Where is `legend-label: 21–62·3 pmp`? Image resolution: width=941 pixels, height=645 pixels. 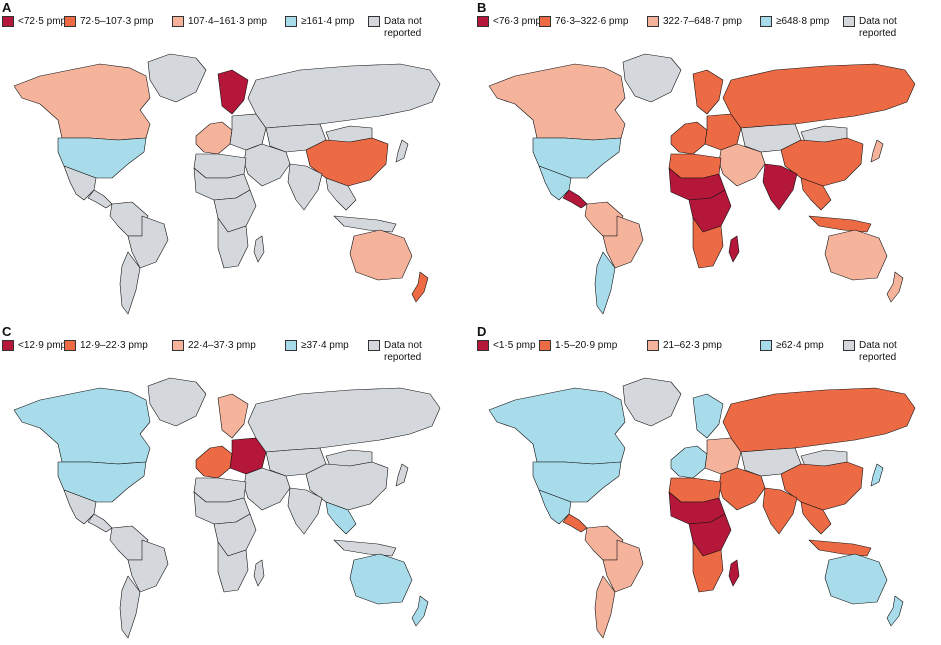 legend-label: 21–62·3 pmp is located at coordinates (692, 345).